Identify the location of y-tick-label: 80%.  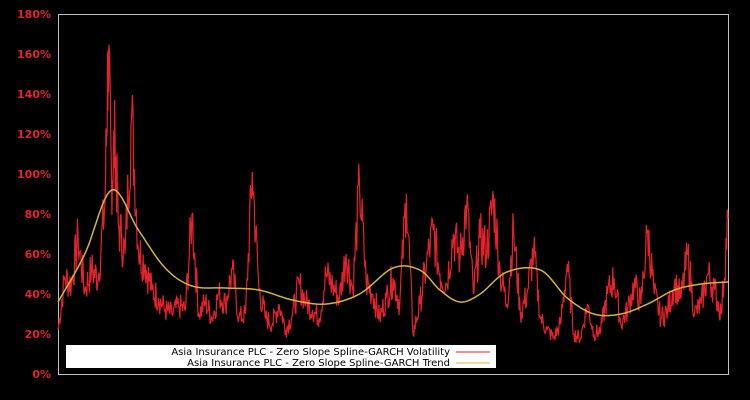
(38, 214).